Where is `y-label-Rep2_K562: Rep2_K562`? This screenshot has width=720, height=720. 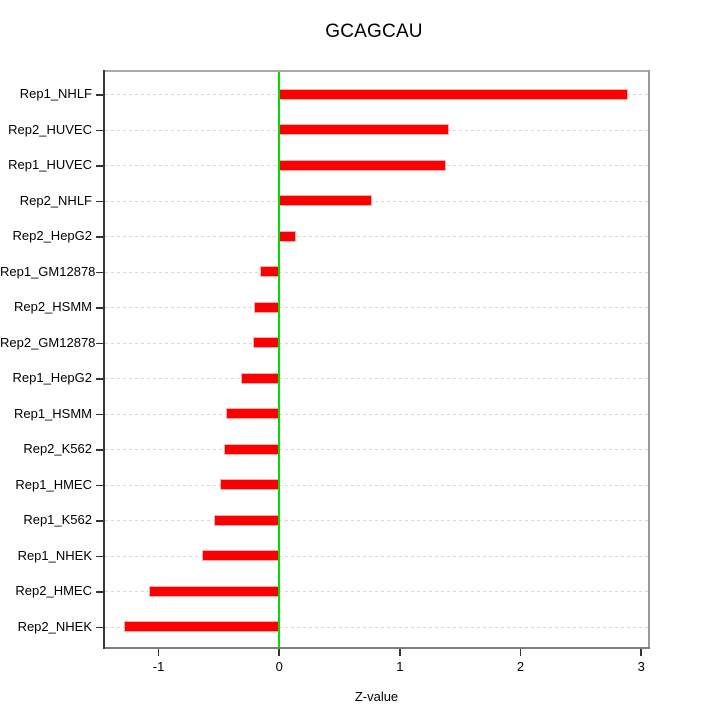 y-label-Rep2_K562: Rep2_K562 is located at coordinates (57, 449).